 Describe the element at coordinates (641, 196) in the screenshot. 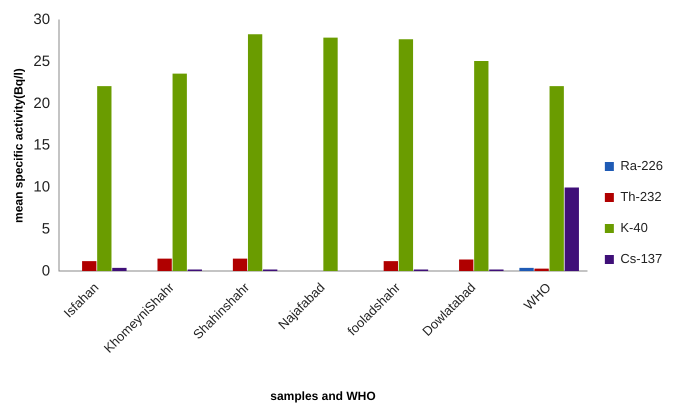

I see `legend-label: Th-232` at that location.